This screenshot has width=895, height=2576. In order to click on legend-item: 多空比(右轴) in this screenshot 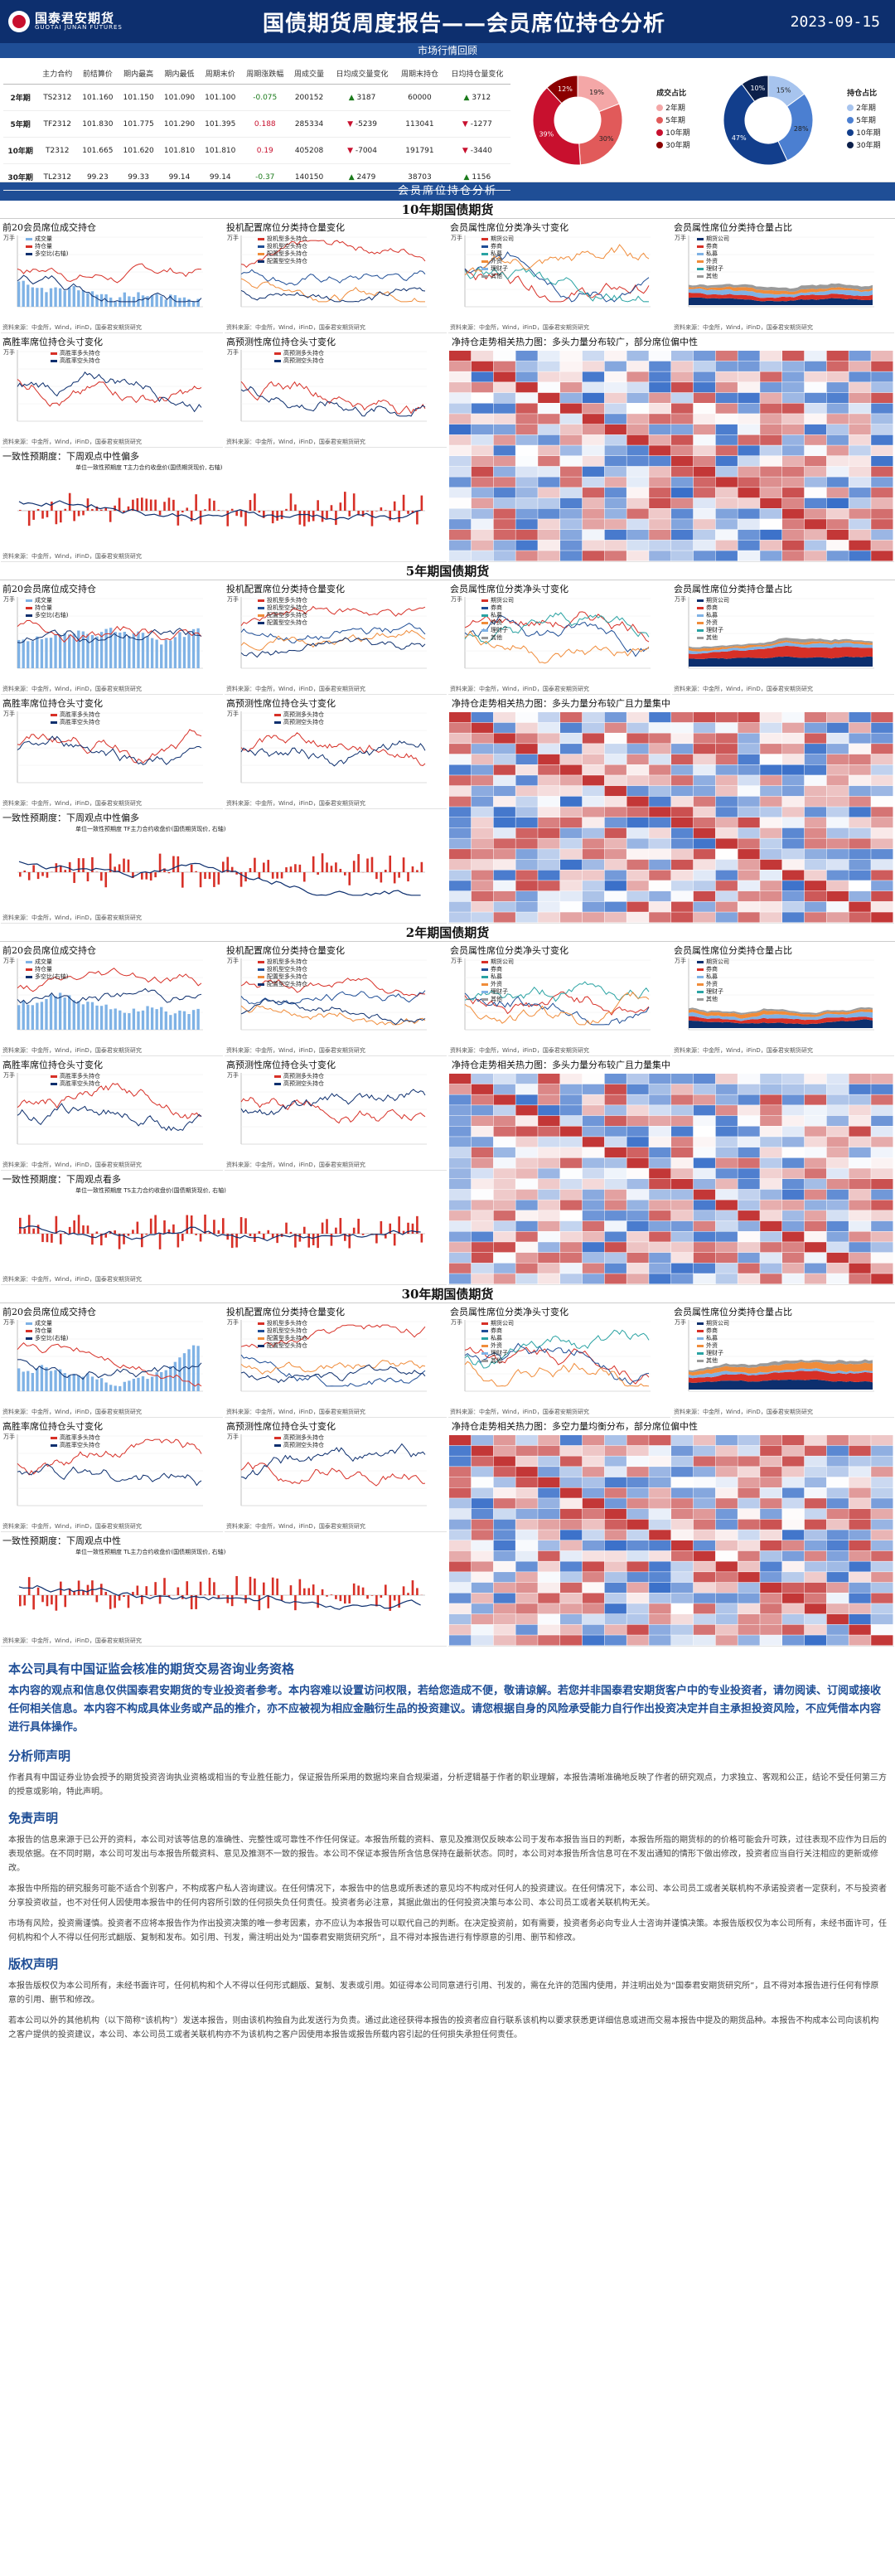, I will do `click(47, 977)`.